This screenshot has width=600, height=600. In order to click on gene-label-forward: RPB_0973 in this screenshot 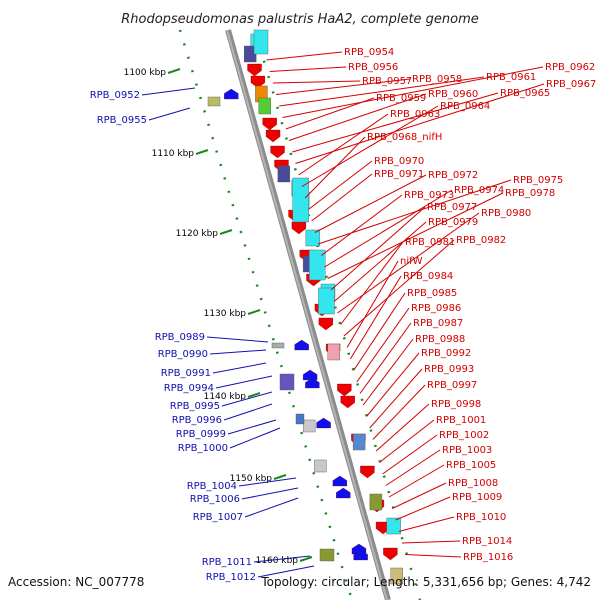, I will do `click(429, 195)`.